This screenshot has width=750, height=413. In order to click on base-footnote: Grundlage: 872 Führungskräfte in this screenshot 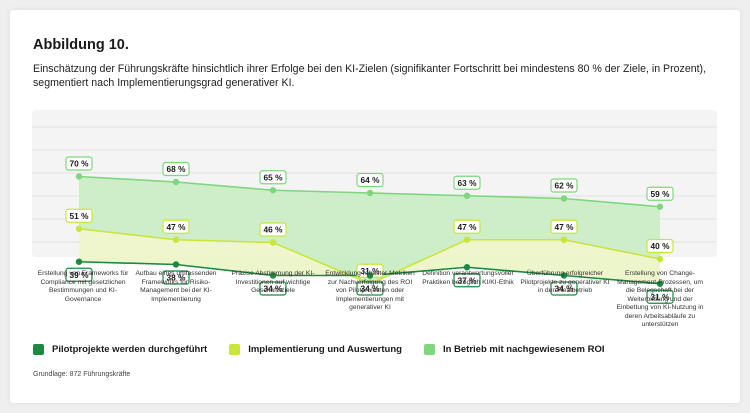, I will do `click(82, 374)`.